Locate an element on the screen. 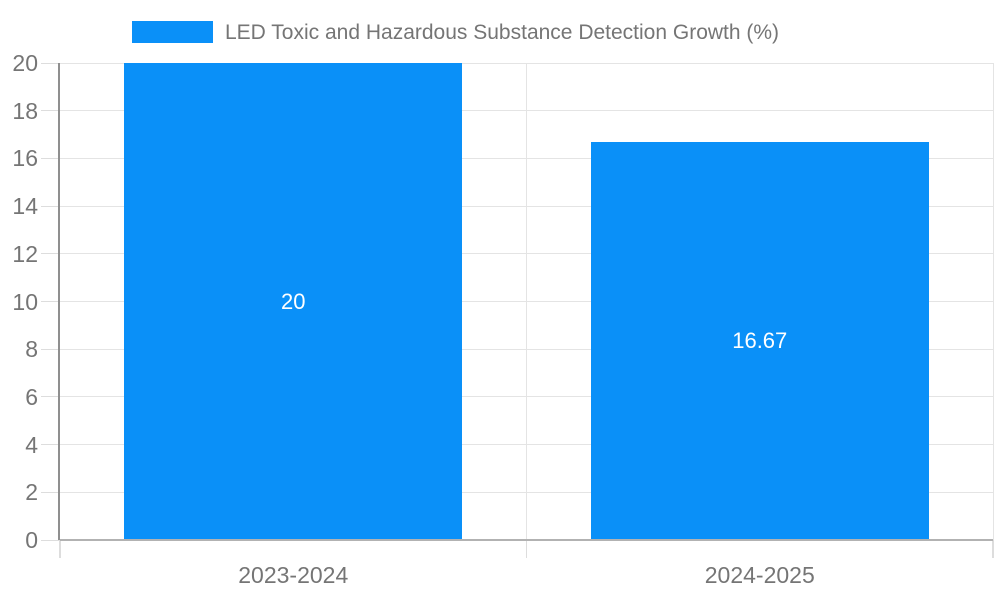  y-axis-line is located at coordinates (59, 301).